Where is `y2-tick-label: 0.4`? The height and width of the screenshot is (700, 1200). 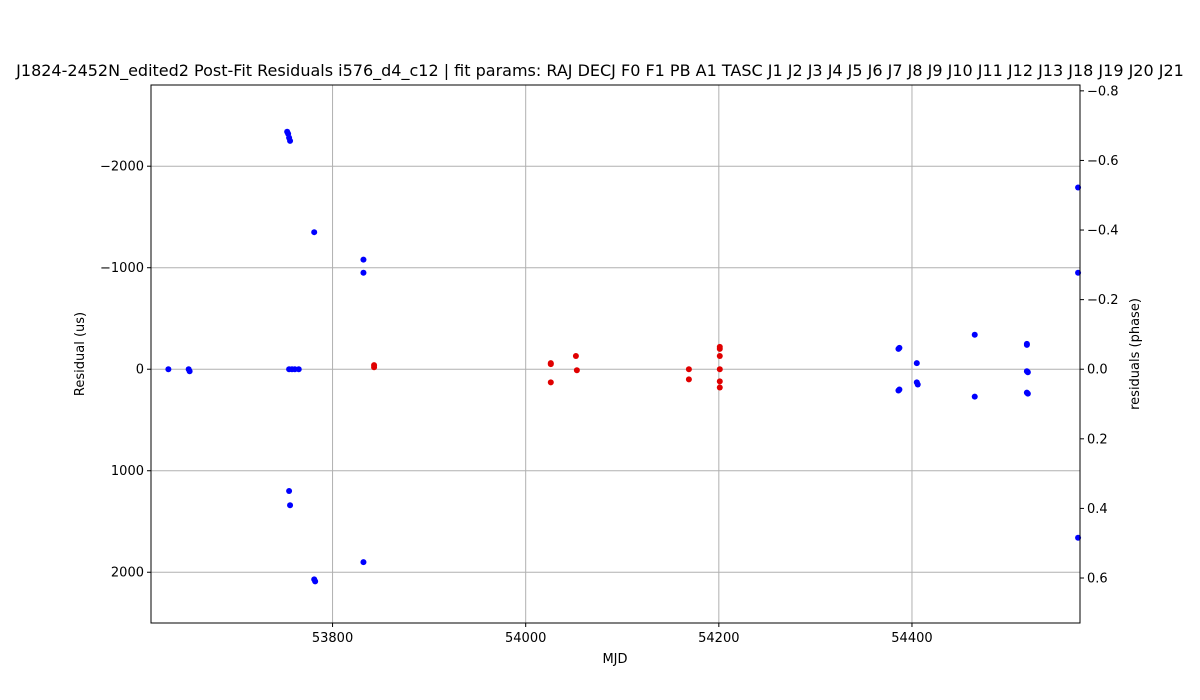
y2-tick-label: 0.4 is located at coordinates (1097, 509).